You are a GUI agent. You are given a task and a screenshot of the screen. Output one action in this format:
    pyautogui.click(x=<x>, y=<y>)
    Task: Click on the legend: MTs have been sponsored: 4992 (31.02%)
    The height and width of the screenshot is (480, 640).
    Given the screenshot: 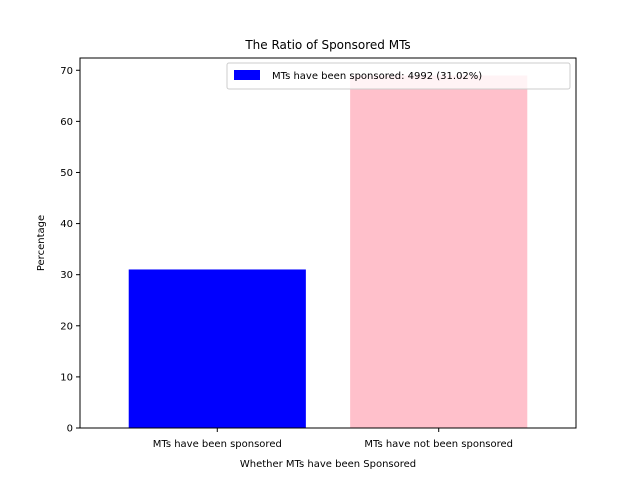 What is the action you would take?
    pyautogui.click(x=398, y=76)
    